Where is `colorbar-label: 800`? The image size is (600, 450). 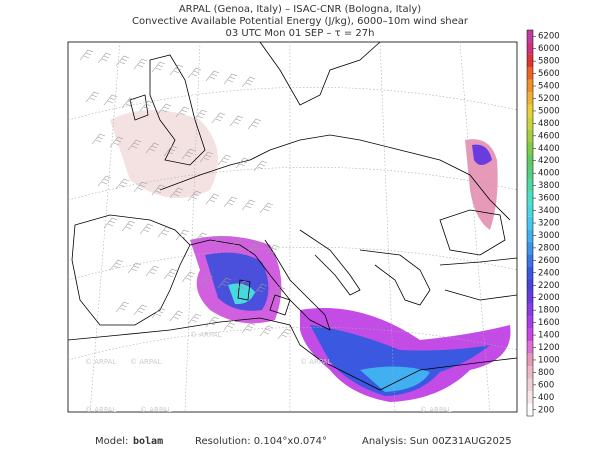 colorbar-label: 800 is located at coordinates (546, 373).